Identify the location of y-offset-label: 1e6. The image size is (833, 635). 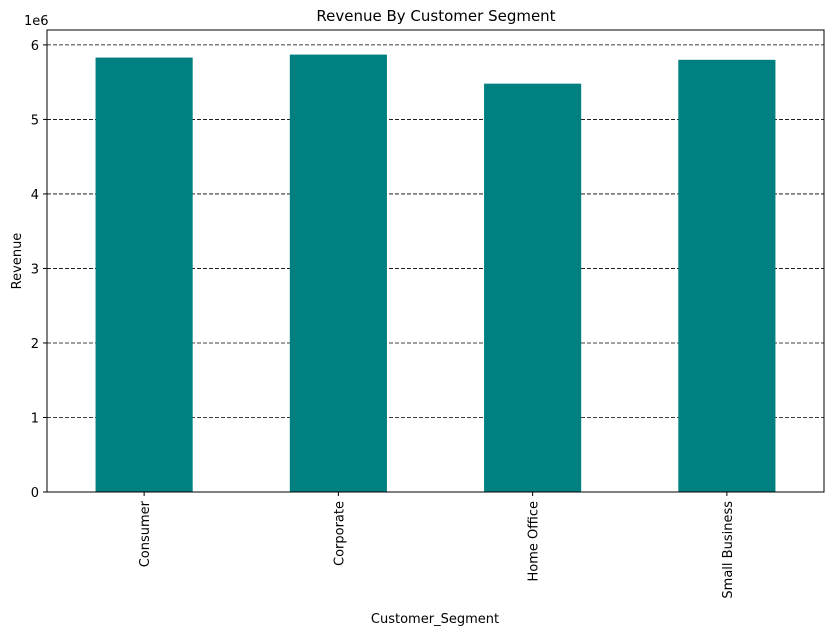
(36, 21).